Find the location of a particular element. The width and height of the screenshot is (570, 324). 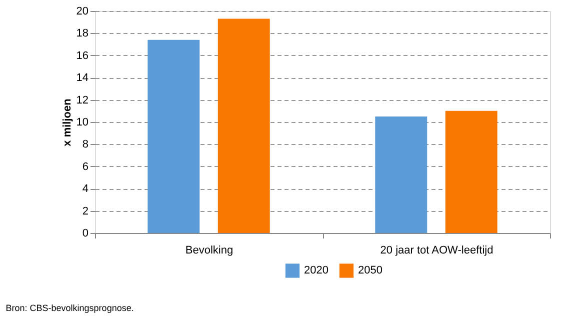

y-tick-label: 12 is located at coordinates (82, 100).